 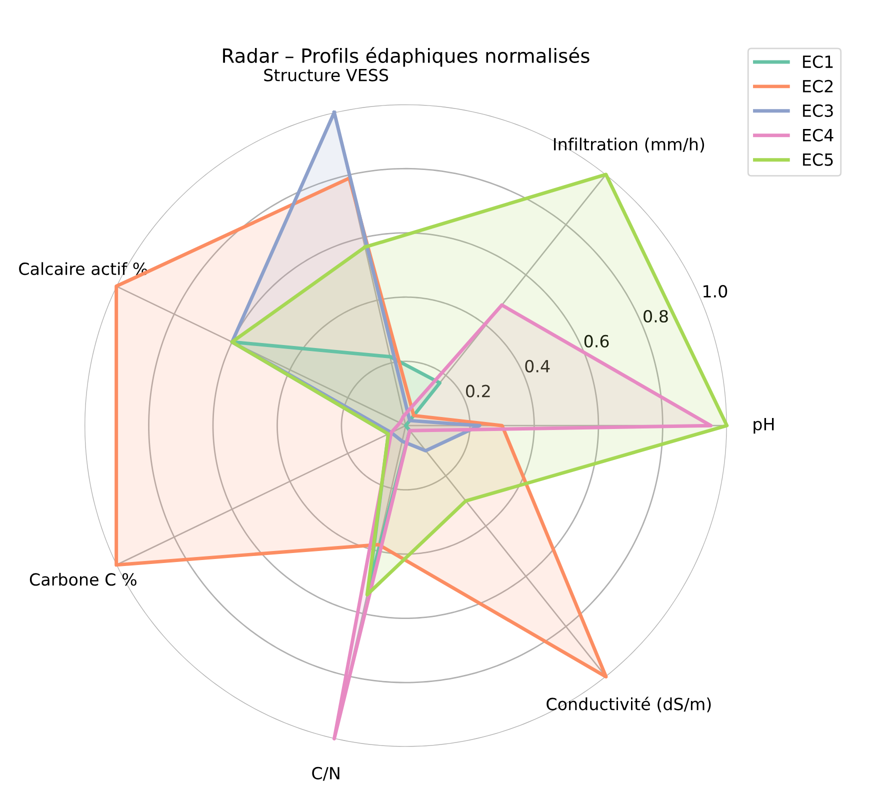 I want to click on legend-label: EC1, so click(x=818, y=61).